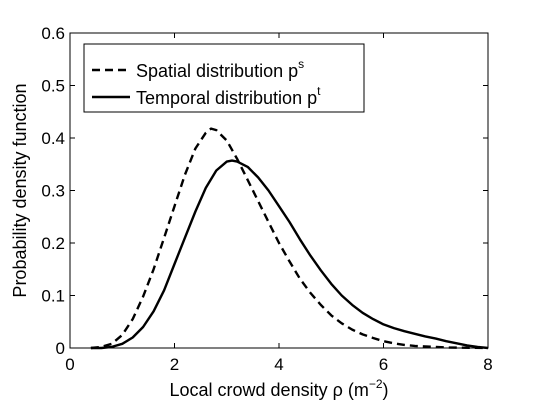  What do you see at coordinates (53, 296) in the screenshot?
I see `y-tick-label: 0.1` at bounding box center [53, 296].